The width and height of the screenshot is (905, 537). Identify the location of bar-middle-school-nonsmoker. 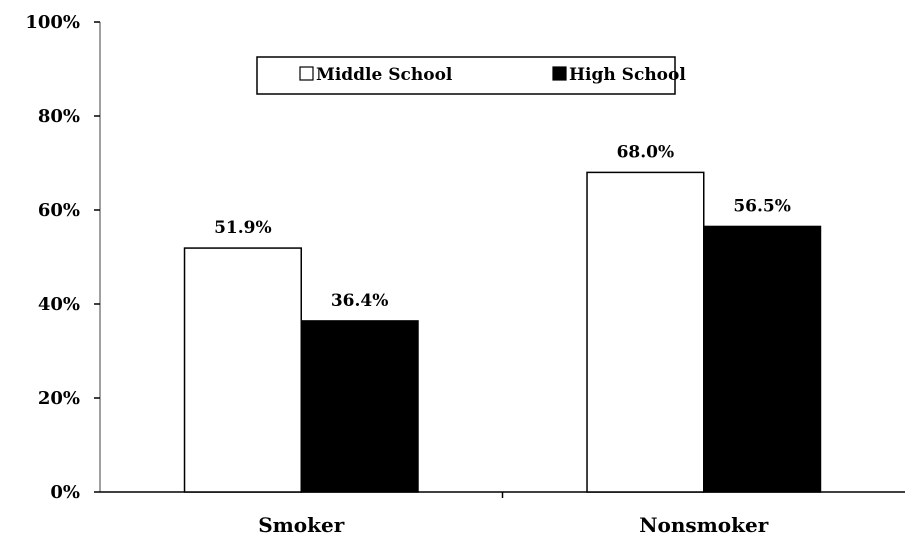
(645, 332).